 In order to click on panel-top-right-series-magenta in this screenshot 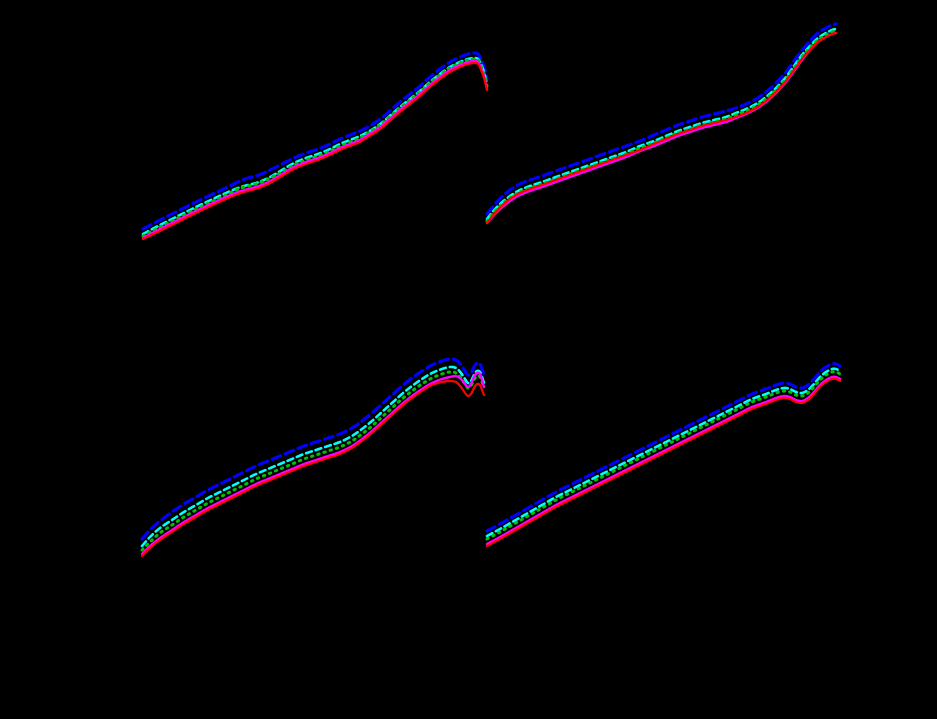, I will do `click(661, 128)`.